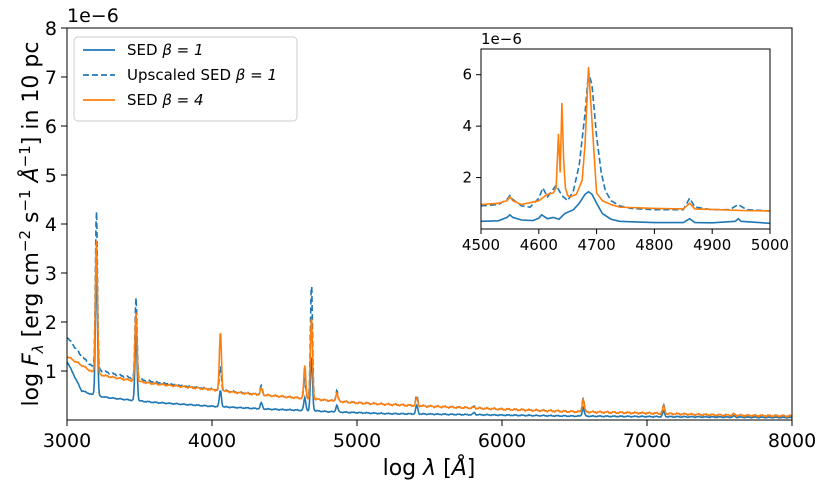 The height and width of the screenshot is (498, 830). What do you see at coordinates (93, 16) in the screenshot?
I see `main-y-offset-text: 1e−6` at bounding box center [93, 16].